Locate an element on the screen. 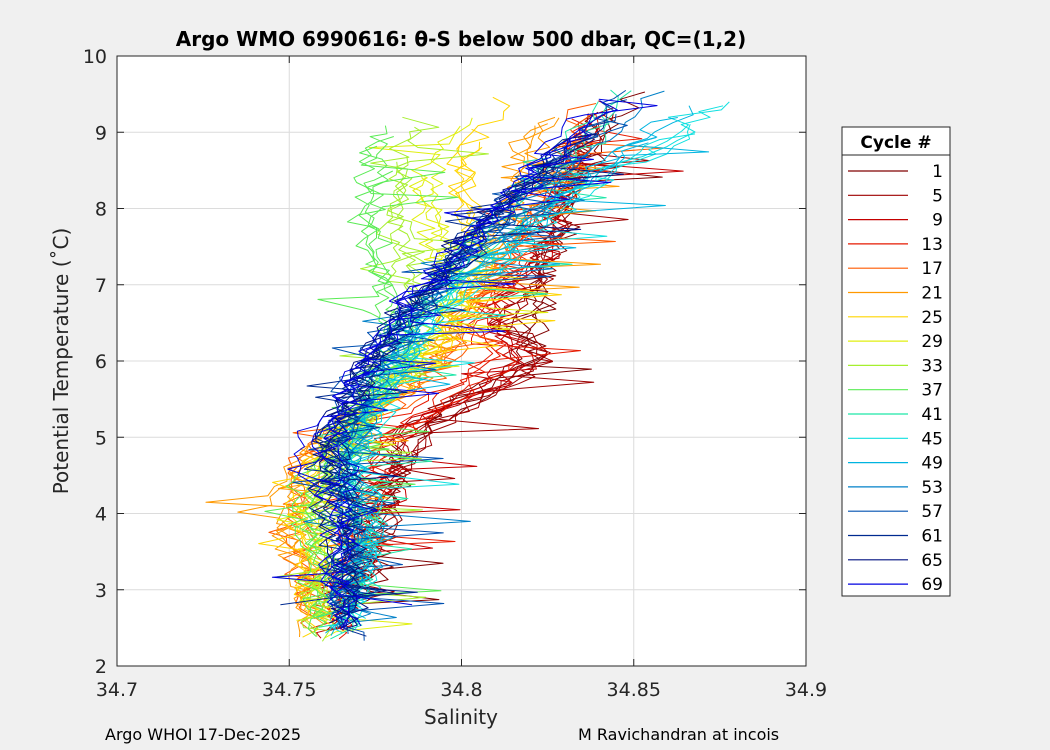  legend-entry-label: 9 is located at coordinates (937, 221).